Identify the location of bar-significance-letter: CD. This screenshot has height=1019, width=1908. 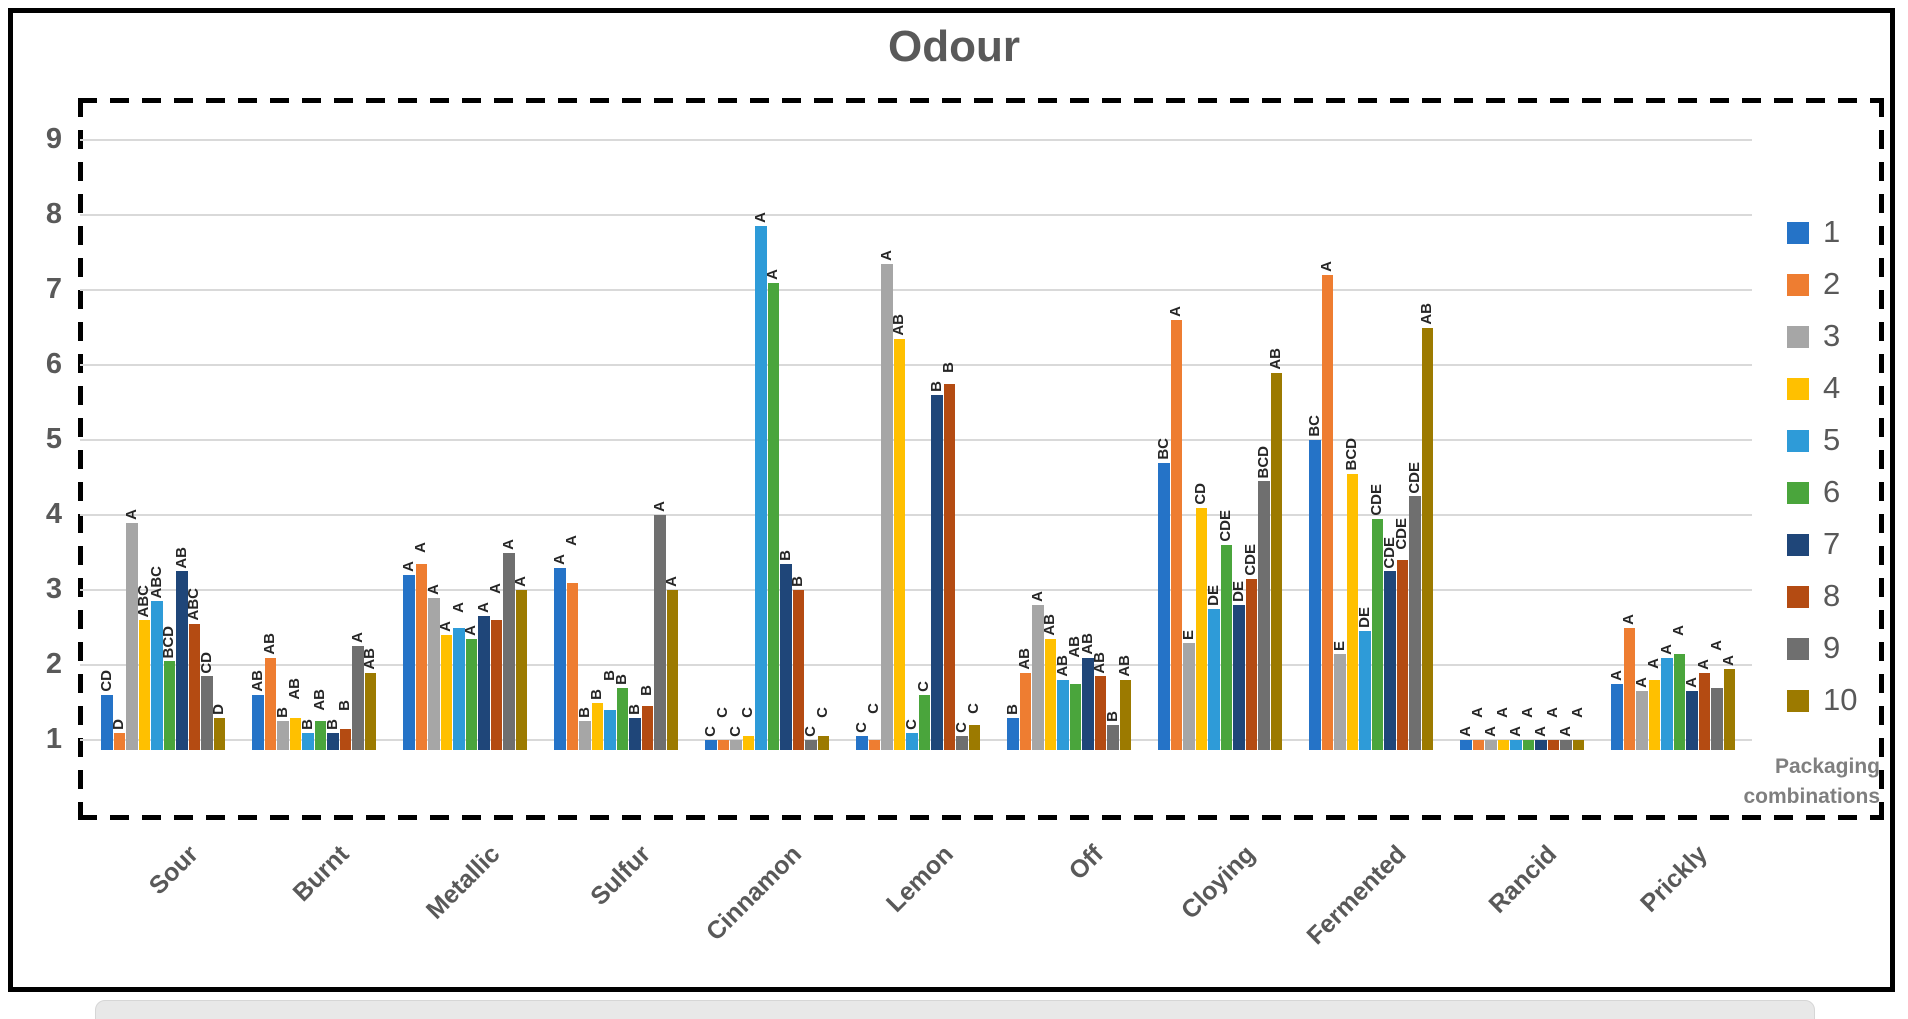
(206, 662).